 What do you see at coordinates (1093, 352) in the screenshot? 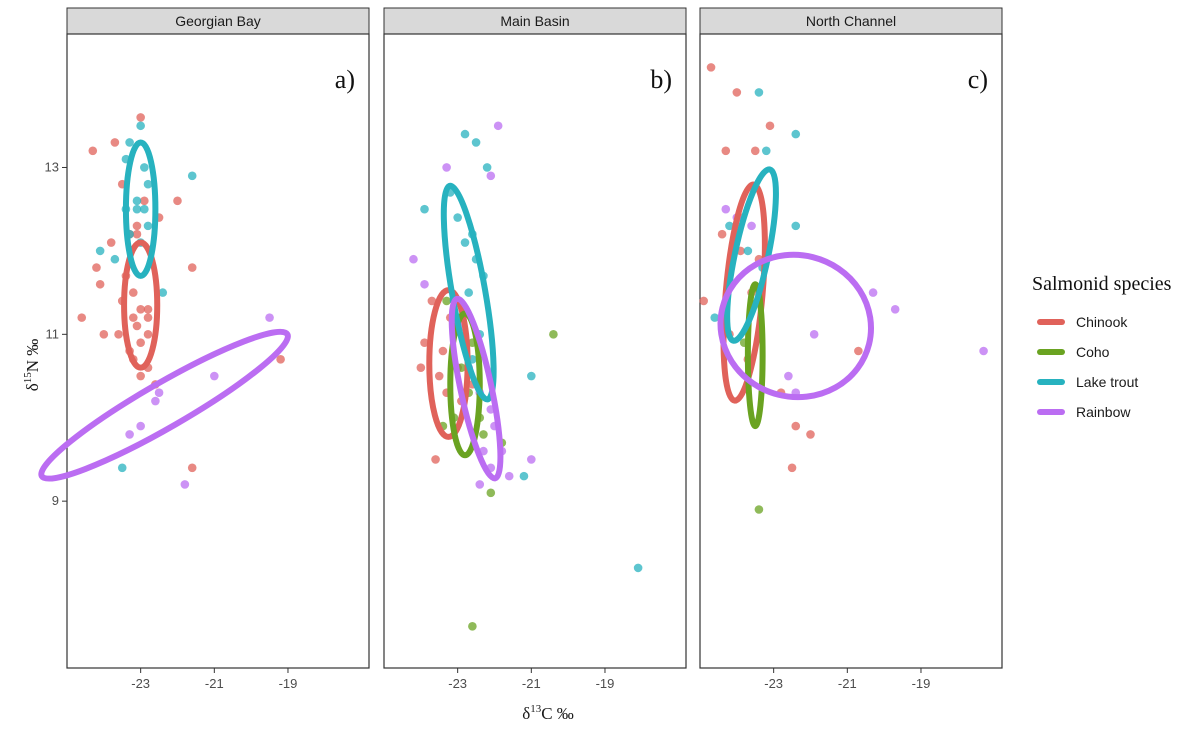
I see `legend-label-coho: Coho` at bounding box center [1093, 352].